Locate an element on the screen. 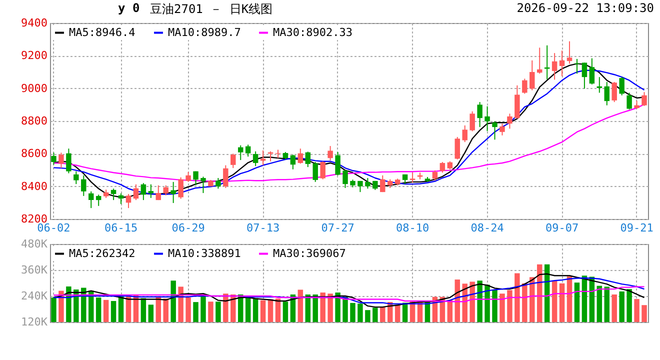 Image resolution: width=660 pixels, height=360 pixels. y-tick-label: 8600 is located at coordinates (34, 153).